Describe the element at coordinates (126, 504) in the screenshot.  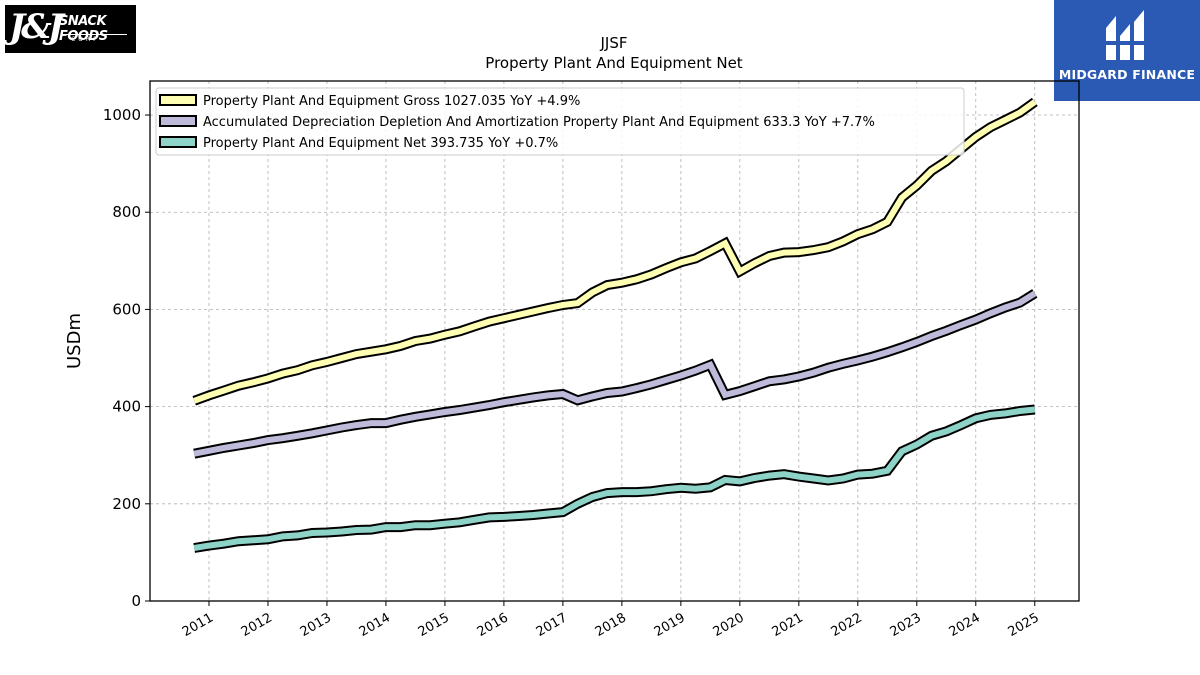
I see `y-tick-label: 200` at that location.